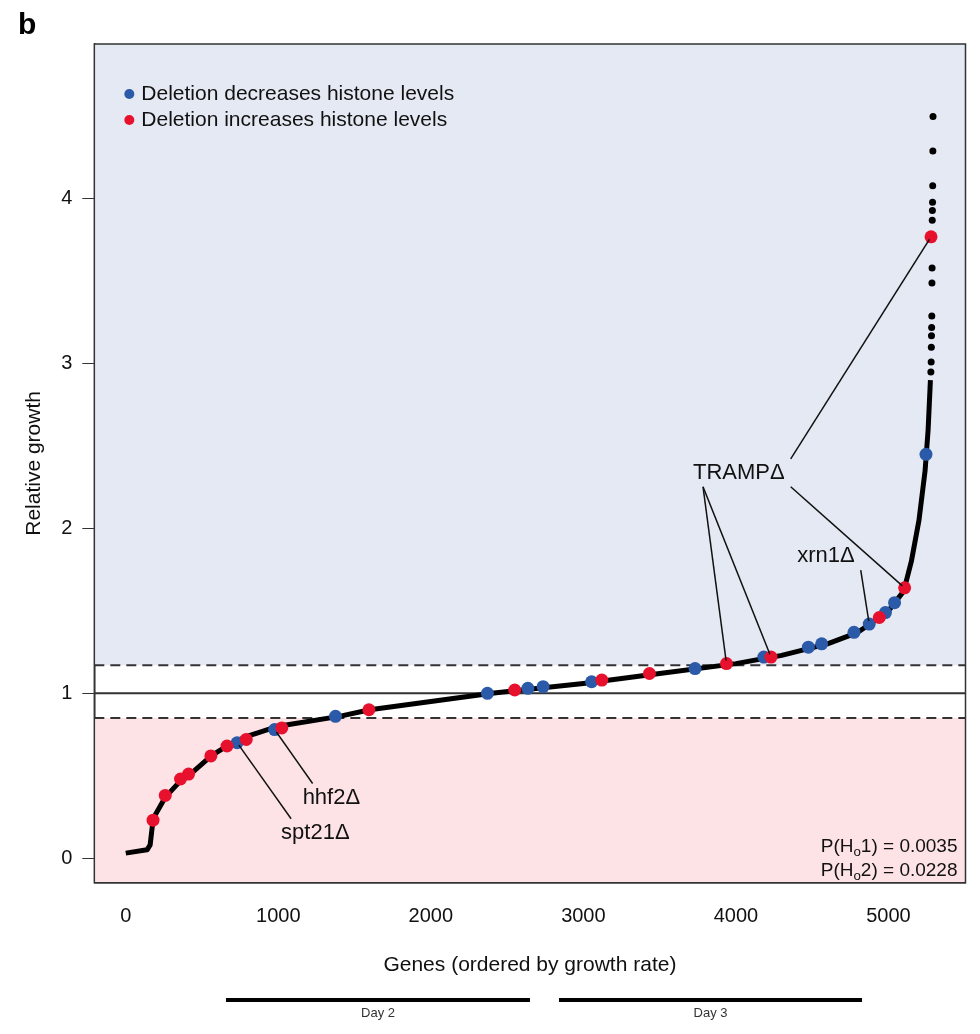 Image resolution: width=980 pixels, height=1034 pixels. I want to click on y-tick-label: 4, so click(67, 197).